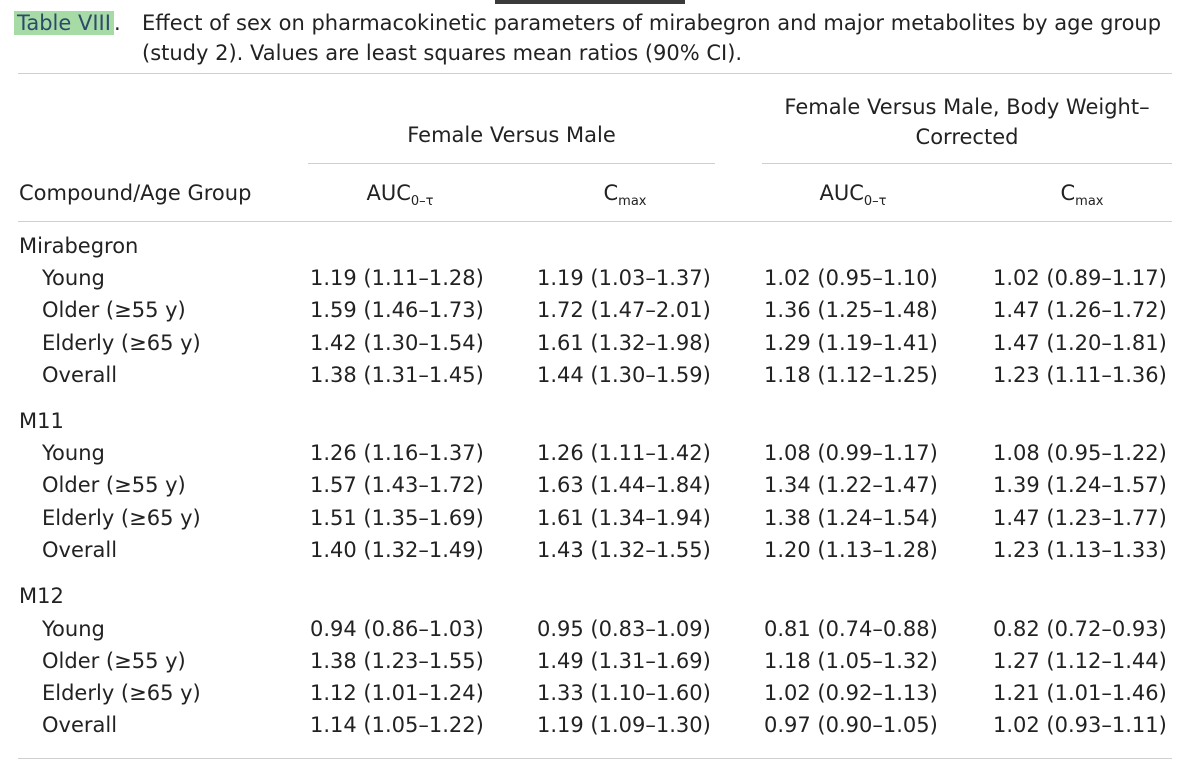 Image resolution: width=1193 pixels, height=765 pixels. What do you see at coordinates (1080, 453) in the screenshot?
I see `table-cell: 1.08 (0.95–1.22)` at bounding box center [1080, 453].